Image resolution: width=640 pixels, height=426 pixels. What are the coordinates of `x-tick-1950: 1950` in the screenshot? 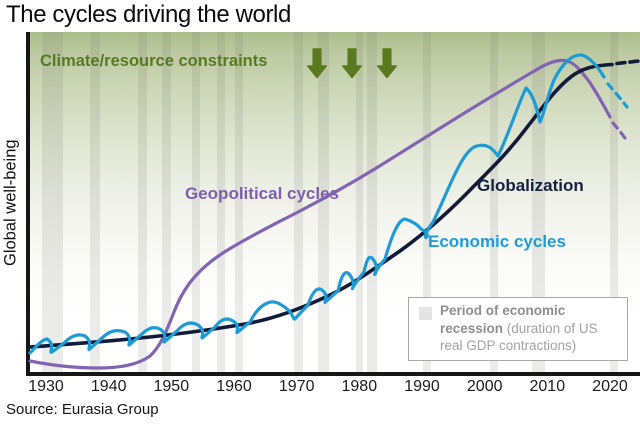 It's located at (171, 386).